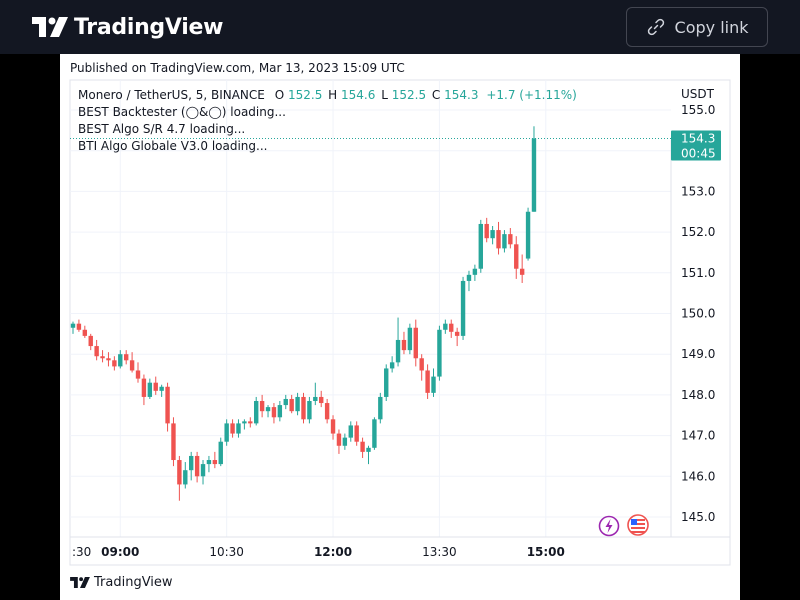 This screenshot has height=600, width=800. I want to click on time-scale: :30 09:00 10:30 12:00 13:30 15:00, so click(318, 552).